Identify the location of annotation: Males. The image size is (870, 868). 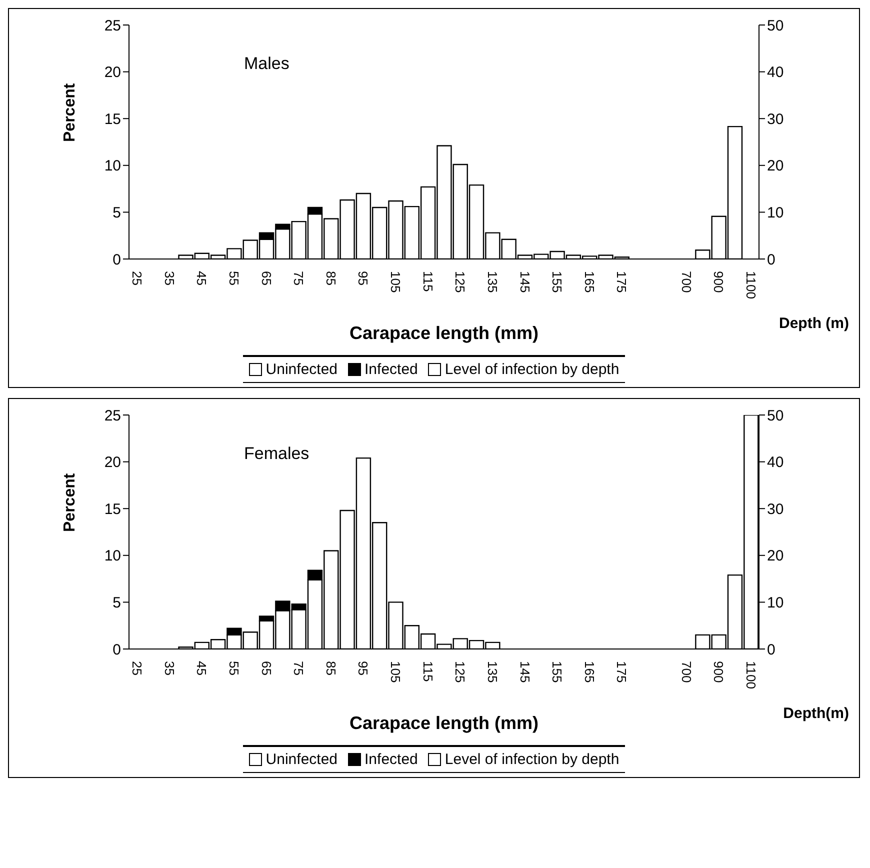
(267, 64).